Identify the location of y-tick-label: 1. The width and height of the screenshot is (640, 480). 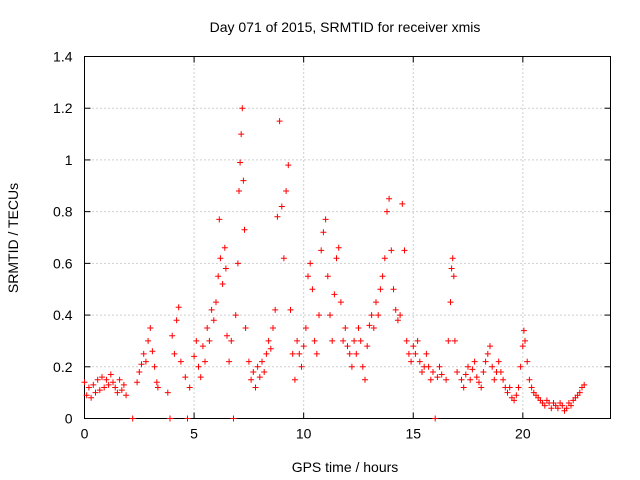
(69, 160).